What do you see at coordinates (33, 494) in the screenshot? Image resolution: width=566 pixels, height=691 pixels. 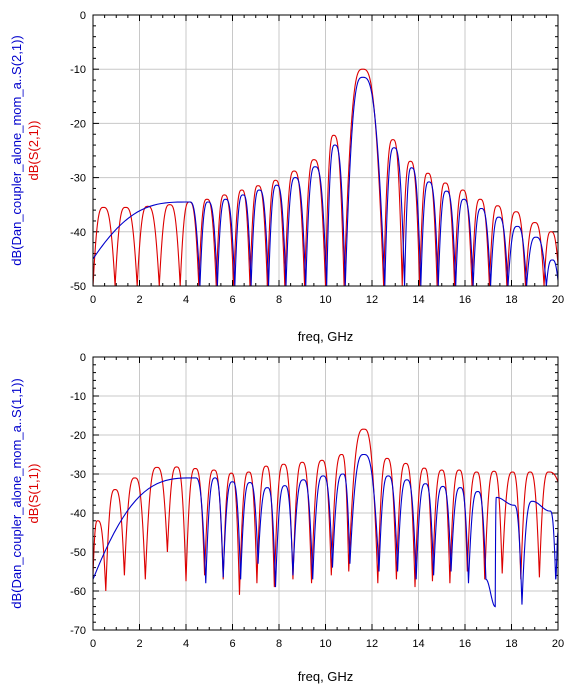 I see `y-axis-label-1: dB(S(1,1))` at bounding box center [33, 494].